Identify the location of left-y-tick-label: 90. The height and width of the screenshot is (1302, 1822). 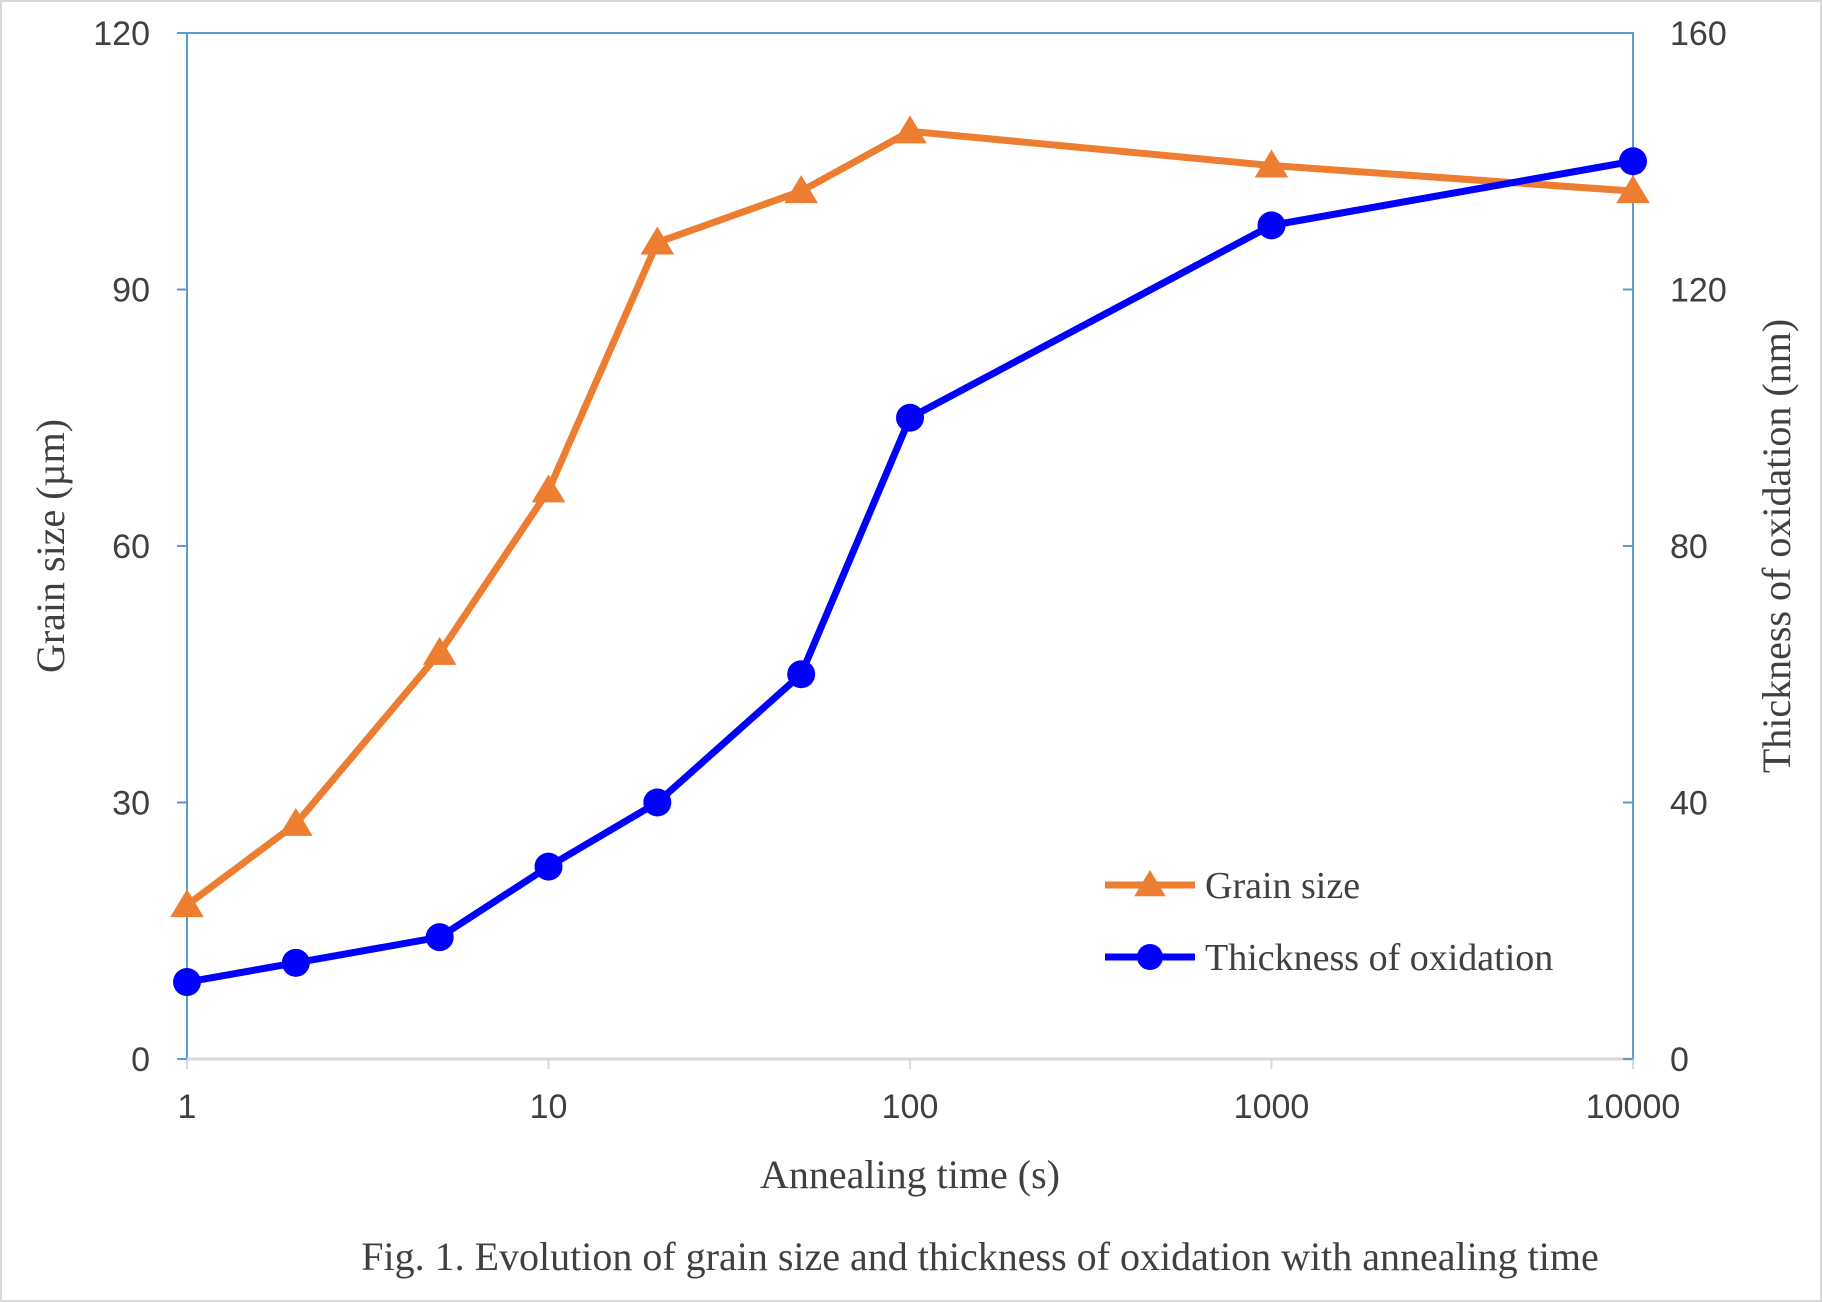
(131, 291).